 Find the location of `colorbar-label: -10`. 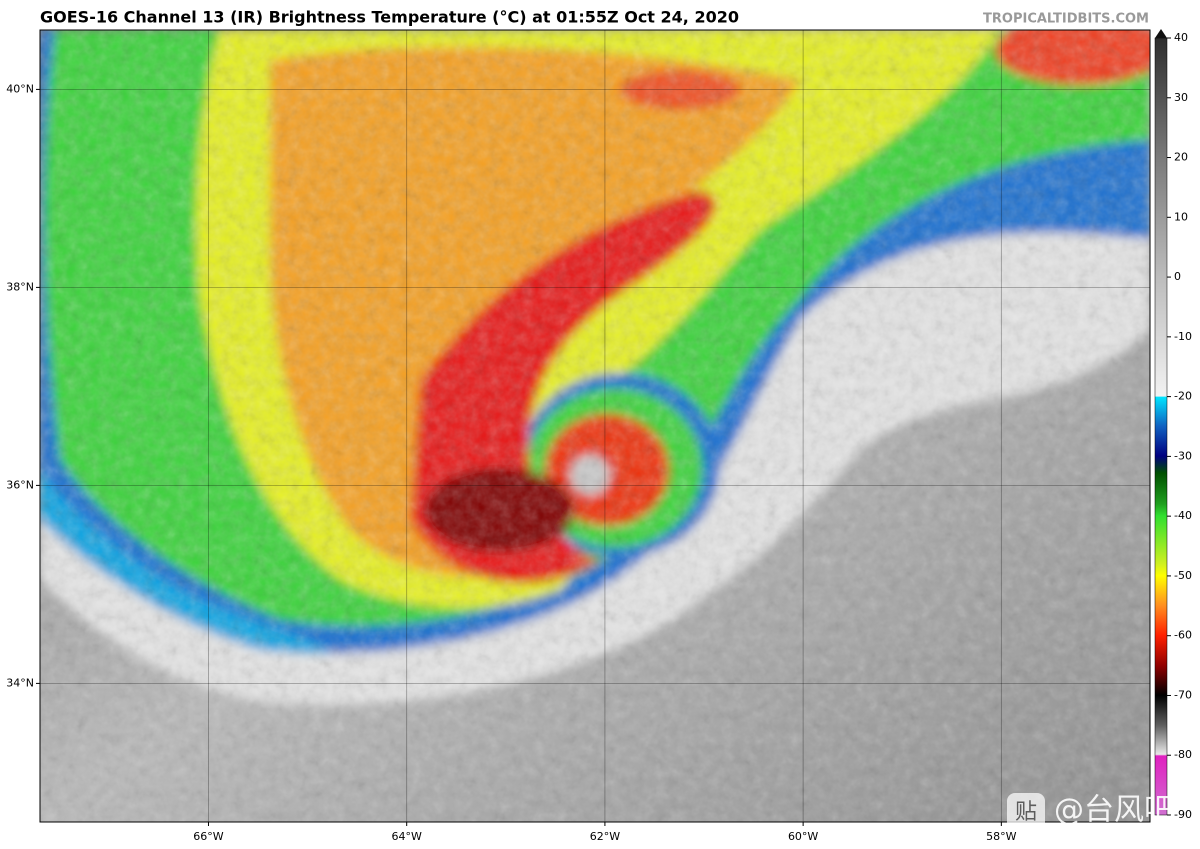

colorbar-label: -10 is located at coordinates (1183, 336).